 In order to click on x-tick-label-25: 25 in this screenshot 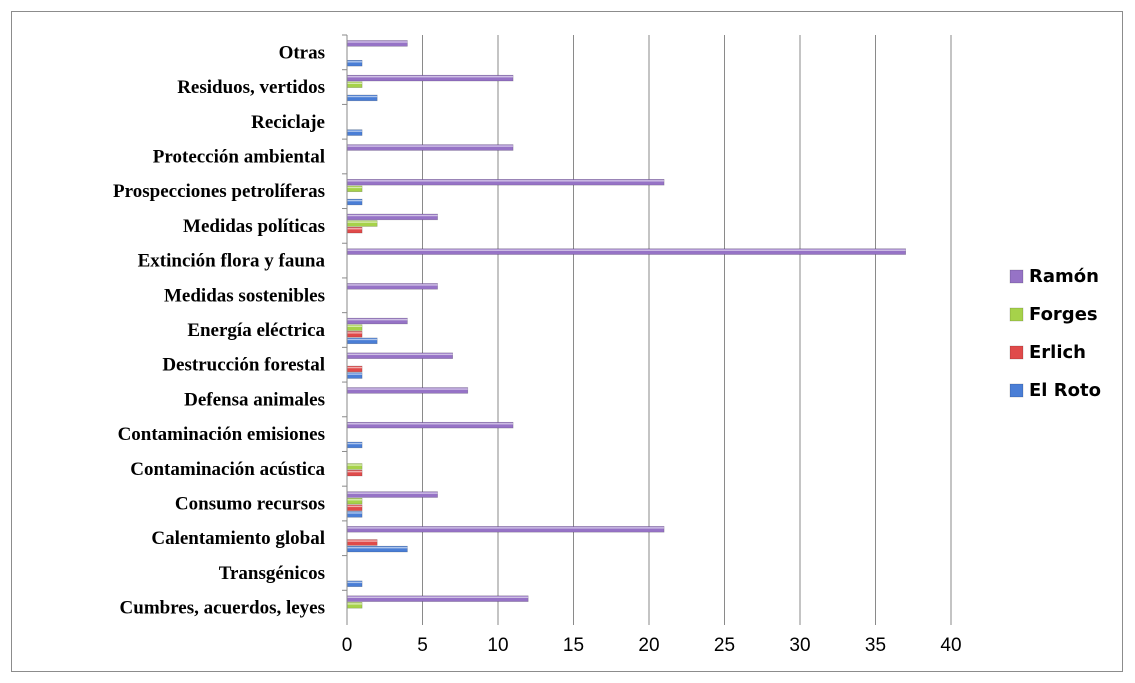, I will do `click(724, 645)`.